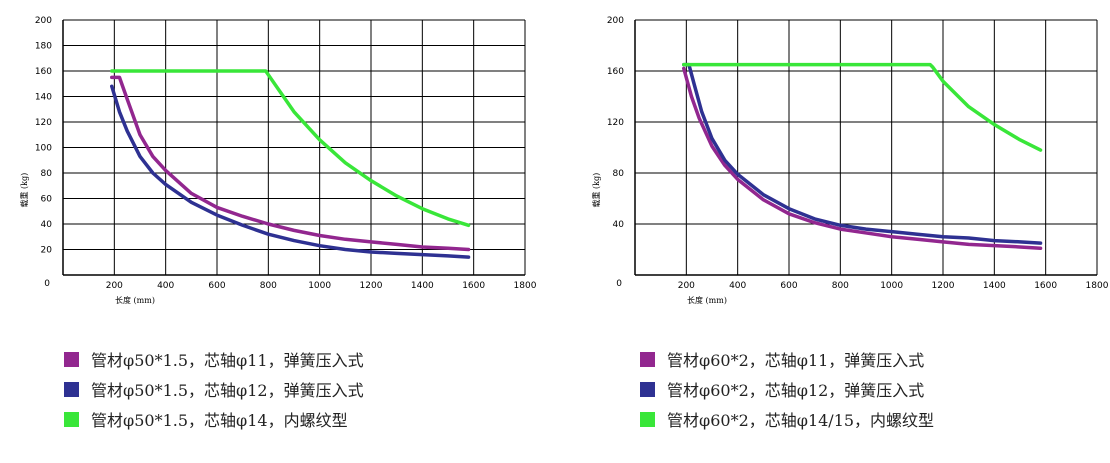 This screenshot has height=463, width=1110. Describe the element at coordinates (47, 200) in the screenshot. I see `y-tick-label: 60` at that location.